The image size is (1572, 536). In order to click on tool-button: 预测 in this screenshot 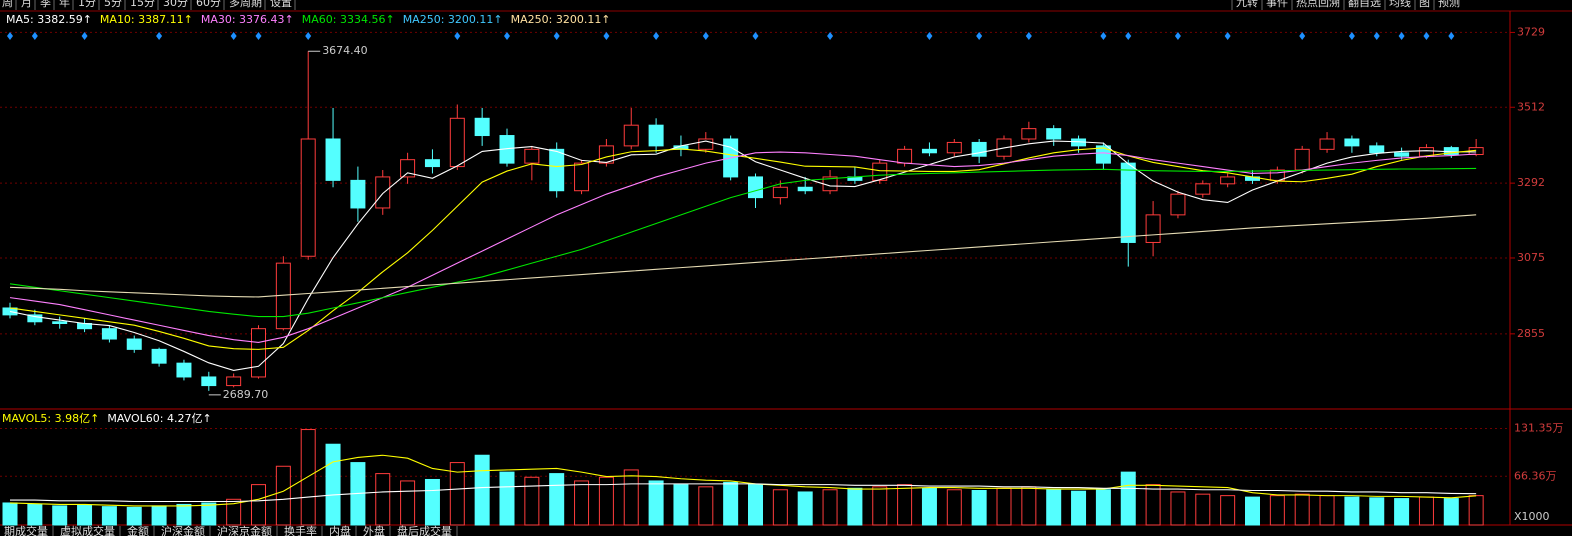, I will do `click(1449, 4)`.